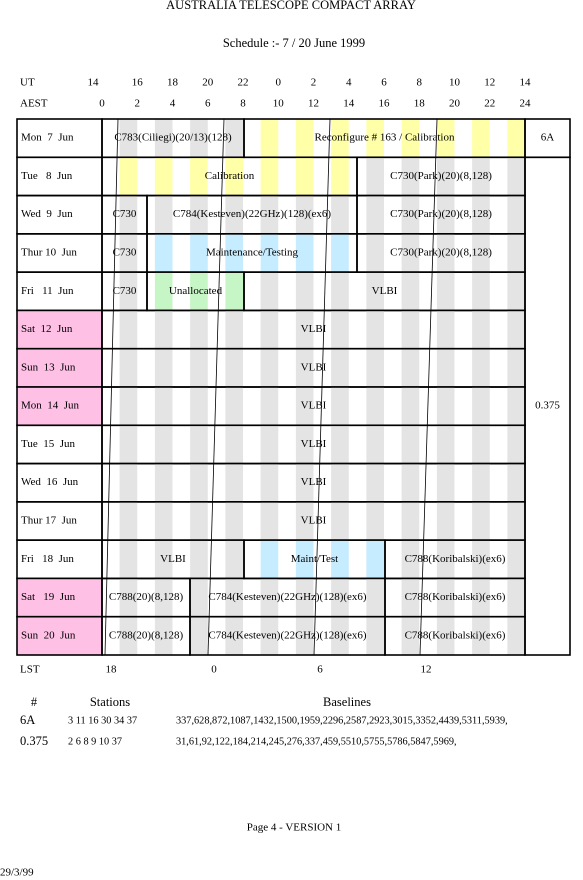 This screenshot has width=583, height=880. What do you see at coordinates (208, 83) in the screenshot?
I see `ut-label: 20` at bounding box center [208, 83].